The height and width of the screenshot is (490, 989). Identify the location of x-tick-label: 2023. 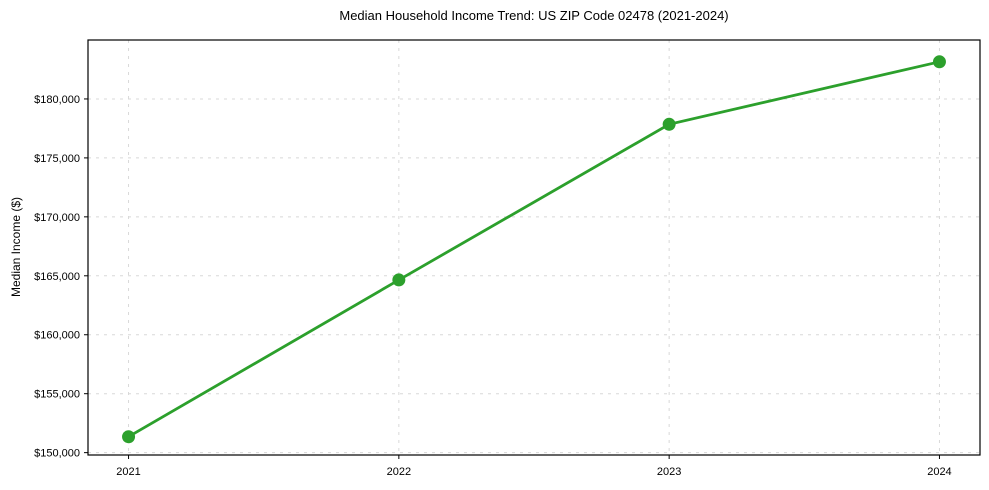
(669, 472).